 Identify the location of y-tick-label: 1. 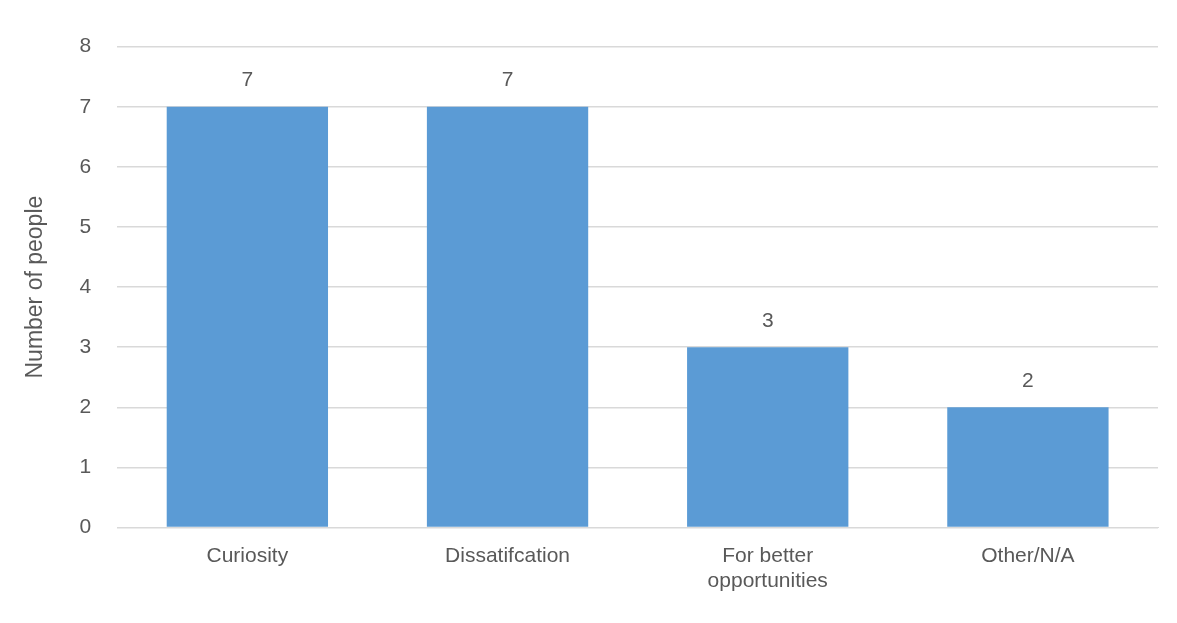
(85, 466).